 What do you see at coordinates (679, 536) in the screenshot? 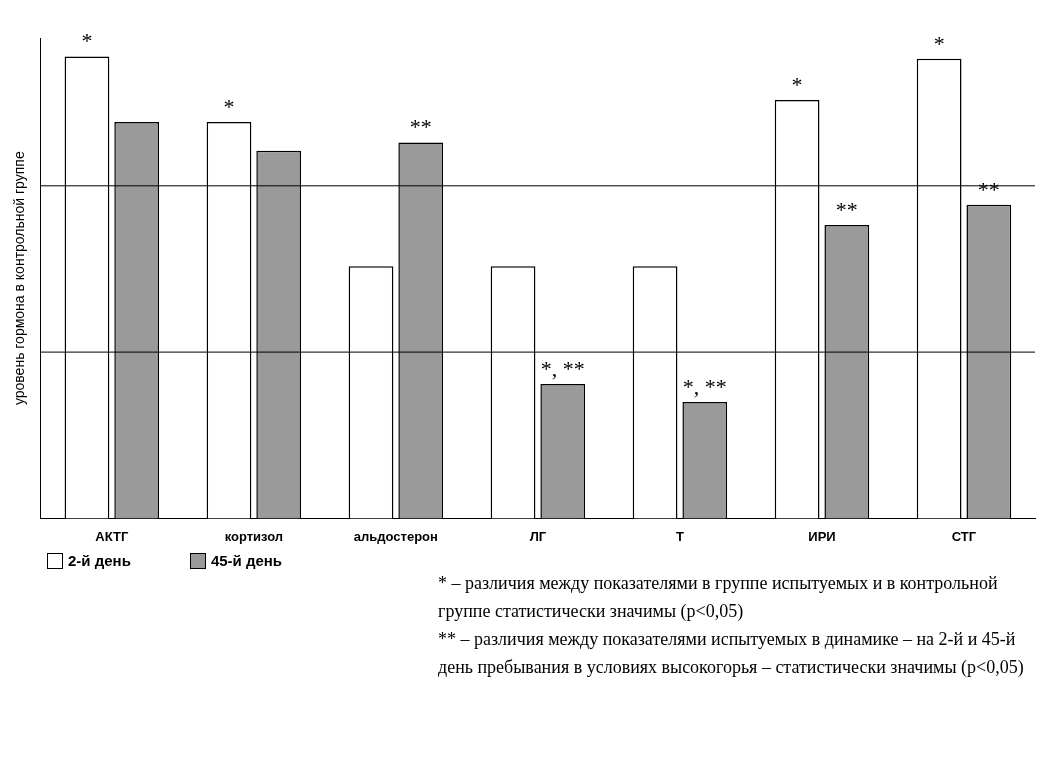
I see `x-tick-label: Т` at bounding box center [679, 536].